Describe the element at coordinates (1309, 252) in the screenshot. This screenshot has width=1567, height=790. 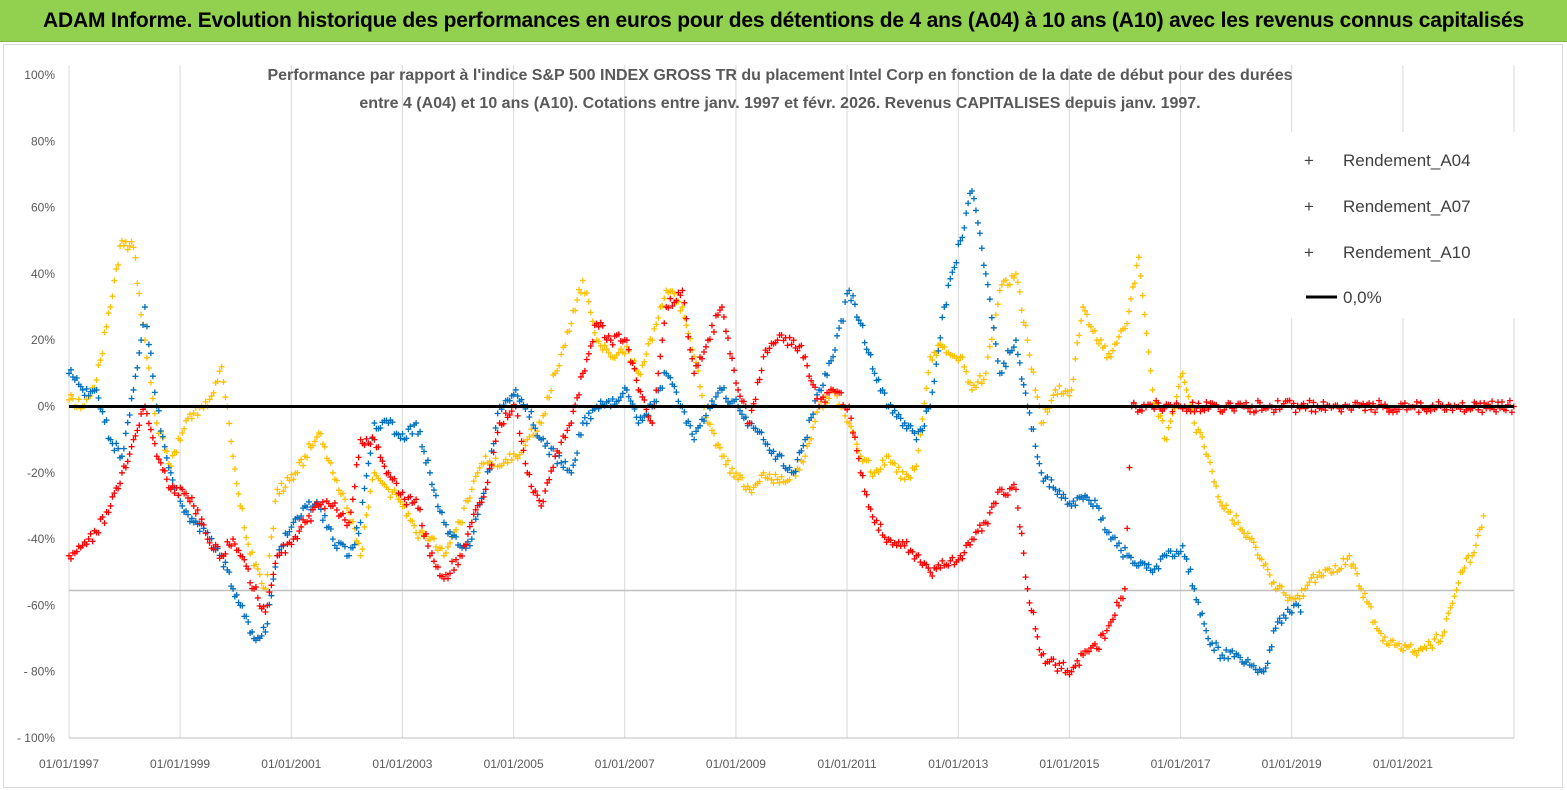
I see `legend-marker-a10: +` at that location.